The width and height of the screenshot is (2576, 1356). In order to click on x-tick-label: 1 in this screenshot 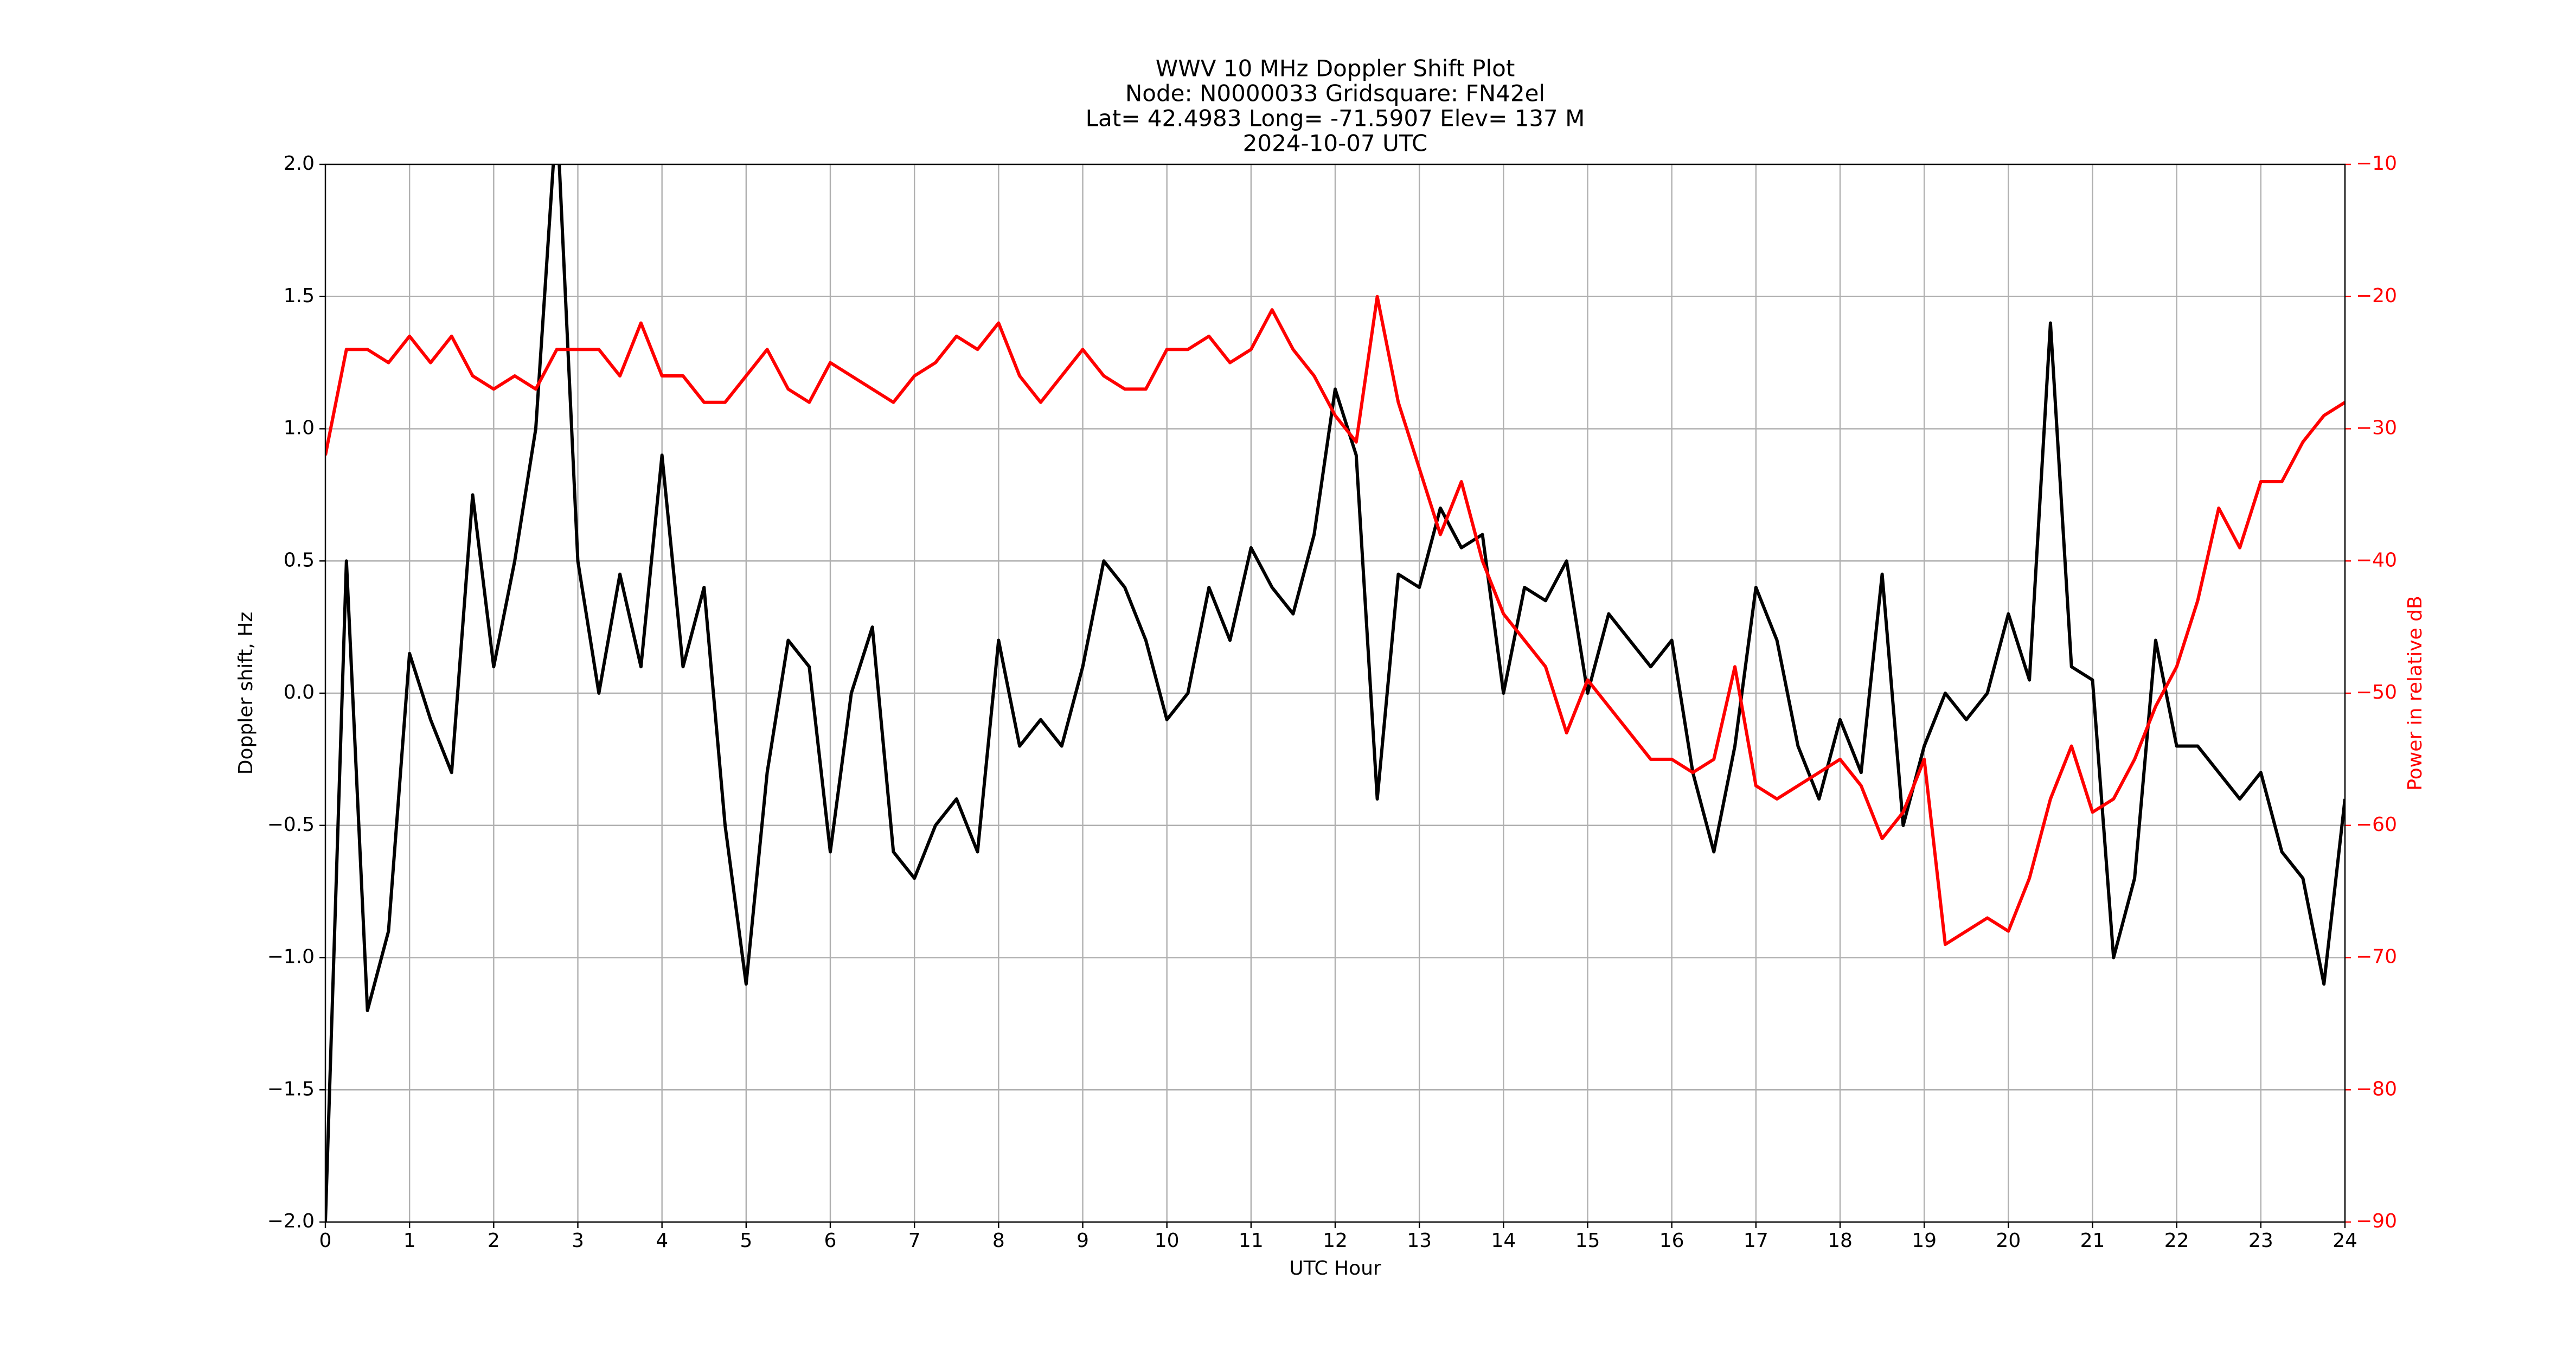, I will do `click(409, 1241)`.